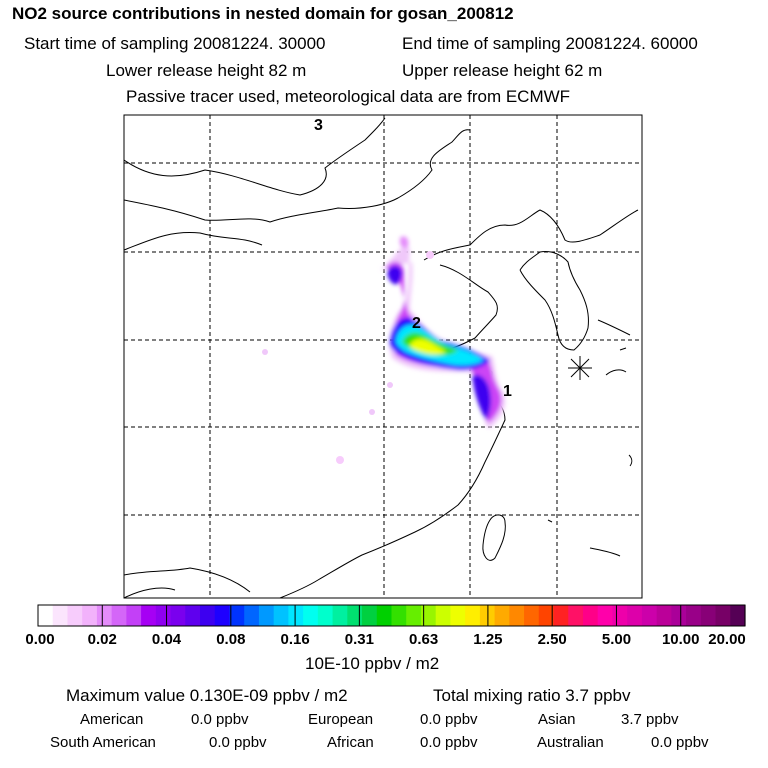 Image resolution: width=768 pixels, height=768 pixels. What do you see at coordinates (318, 125) in the screenshot?
I see `source-region-label: 3` at bounding box center [318, 125].